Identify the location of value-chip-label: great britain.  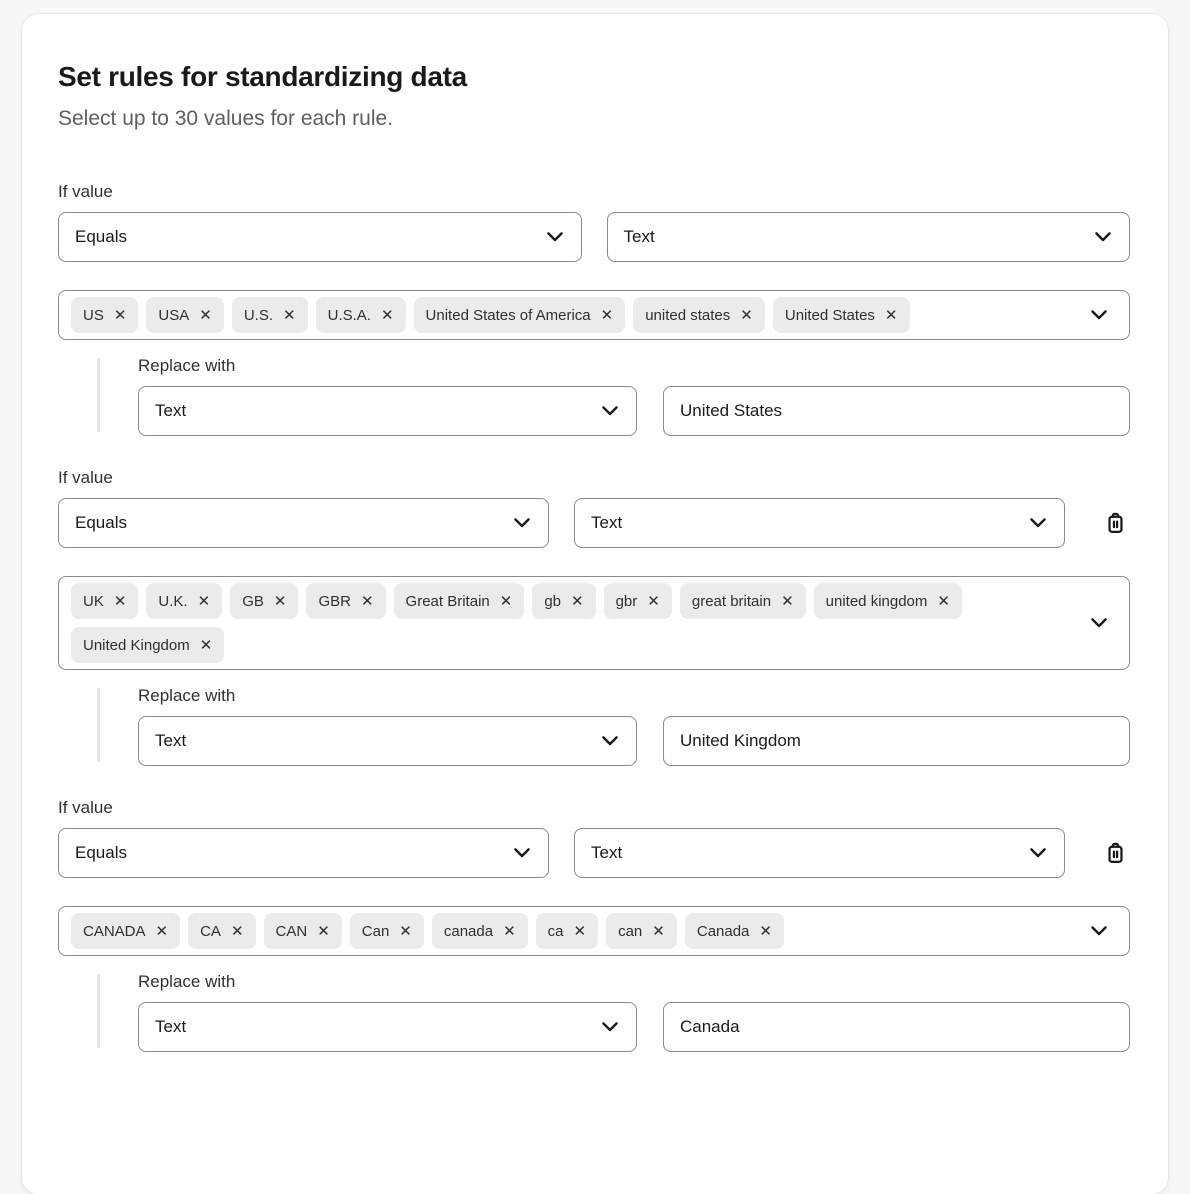
(731, 601).